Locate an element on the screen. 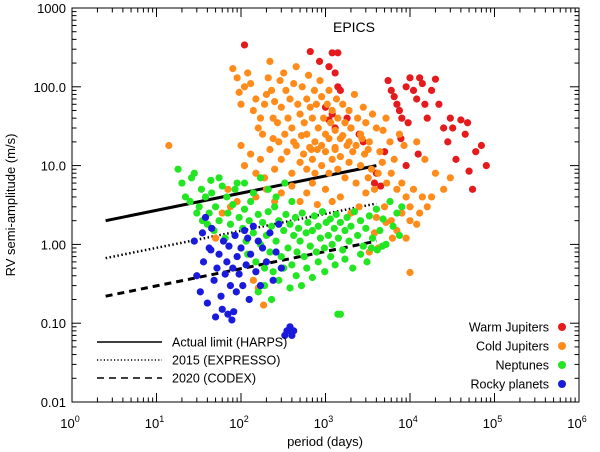 The width and height of the screenshot is (600, 452). x-tick-label: 105 is located at coordinates (492, 422).